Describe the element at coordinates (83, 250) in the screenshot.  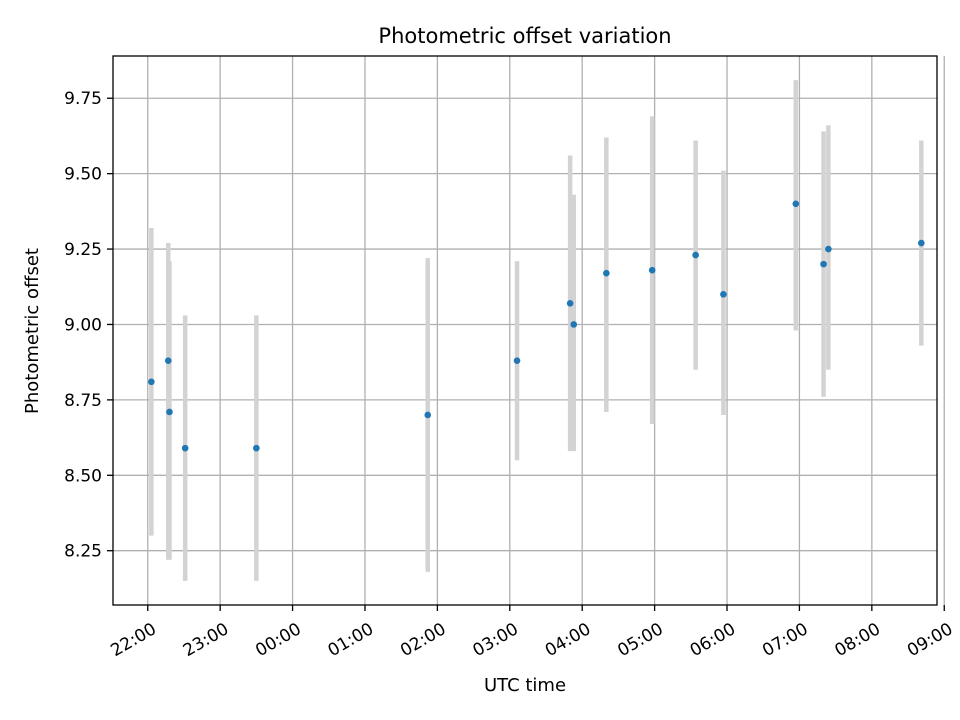
I see `y-tick-label: 9.25` at that location.